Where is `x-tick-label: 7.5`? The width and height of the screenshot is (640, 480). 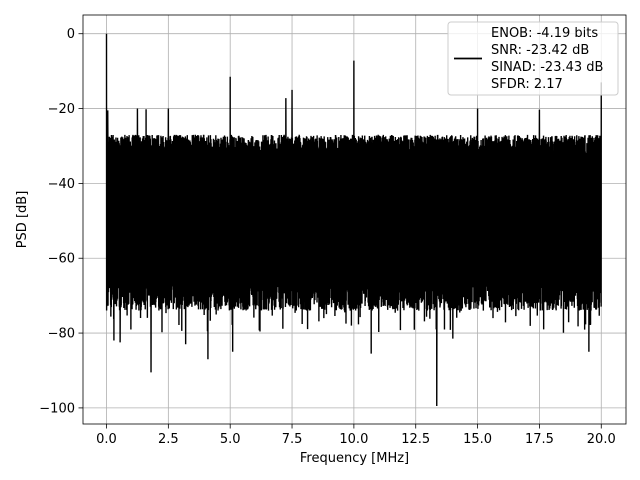 x-tick-label: 7.5 is located at coordinates (292, 439).